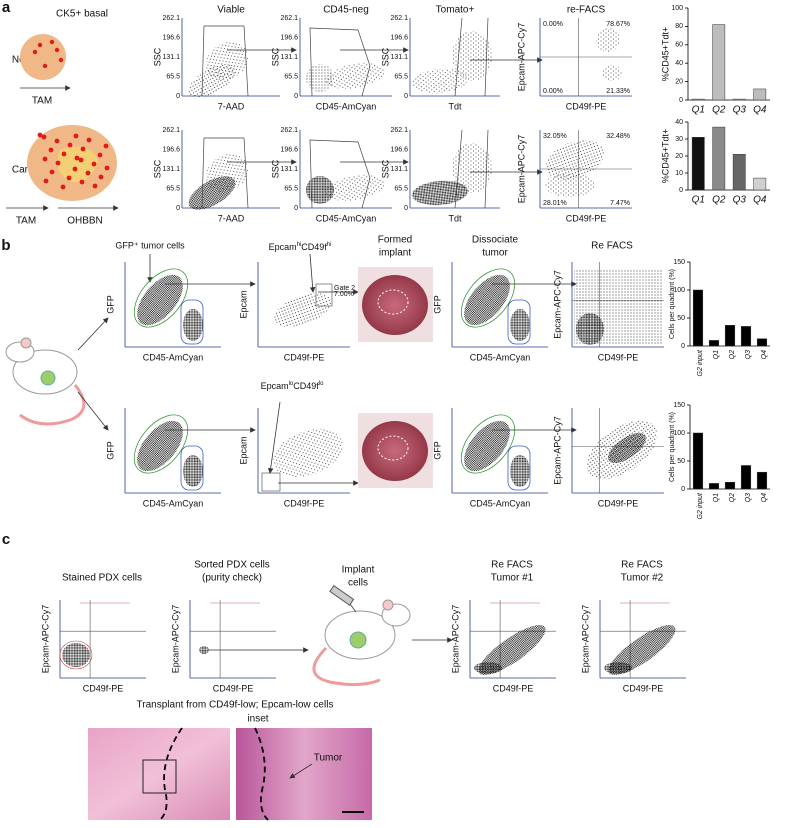 The width and height of the screenshot is (796, 828). What do you see at coordinates (344, 288) in the screenshot?
I see `label: Gate 2` at bounding box center [344, 288].